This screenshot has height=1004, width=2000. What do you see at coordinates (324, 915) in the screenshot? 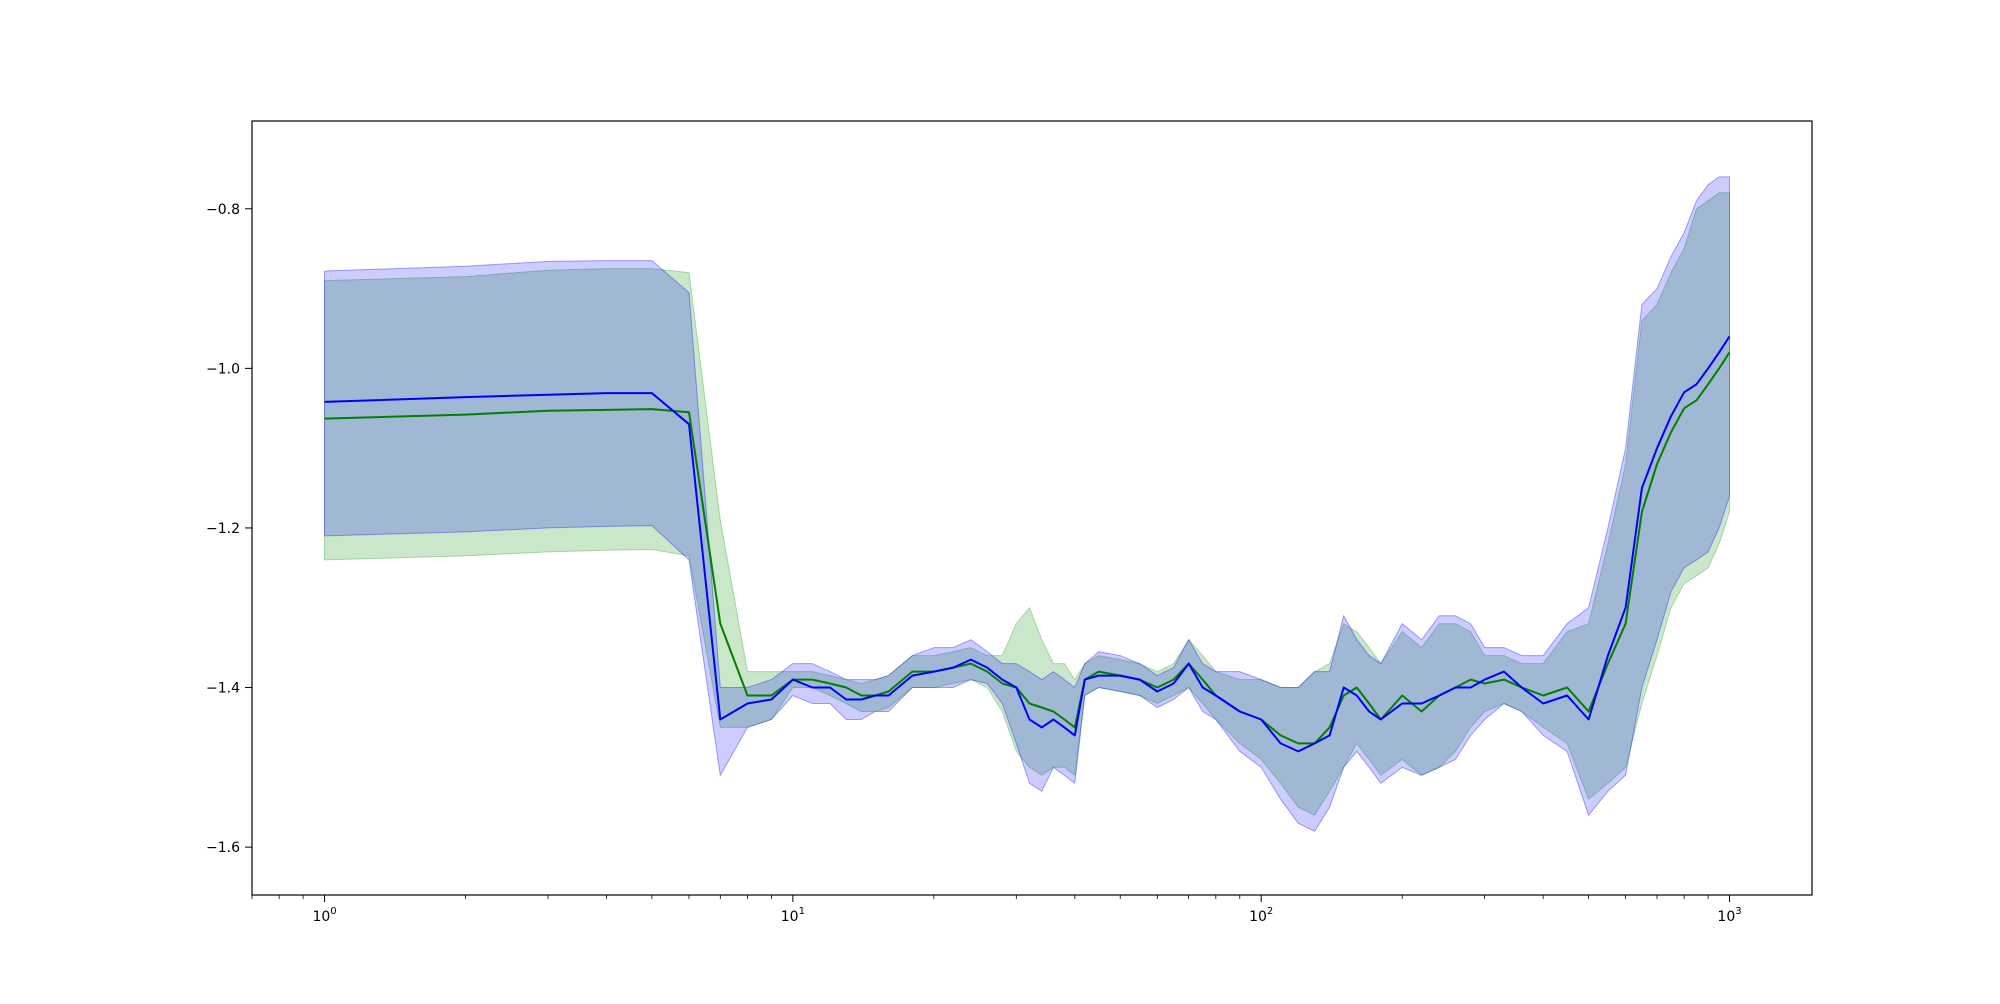
I see `x-tick-label: 10⁰` at bounding box center [324, 915].